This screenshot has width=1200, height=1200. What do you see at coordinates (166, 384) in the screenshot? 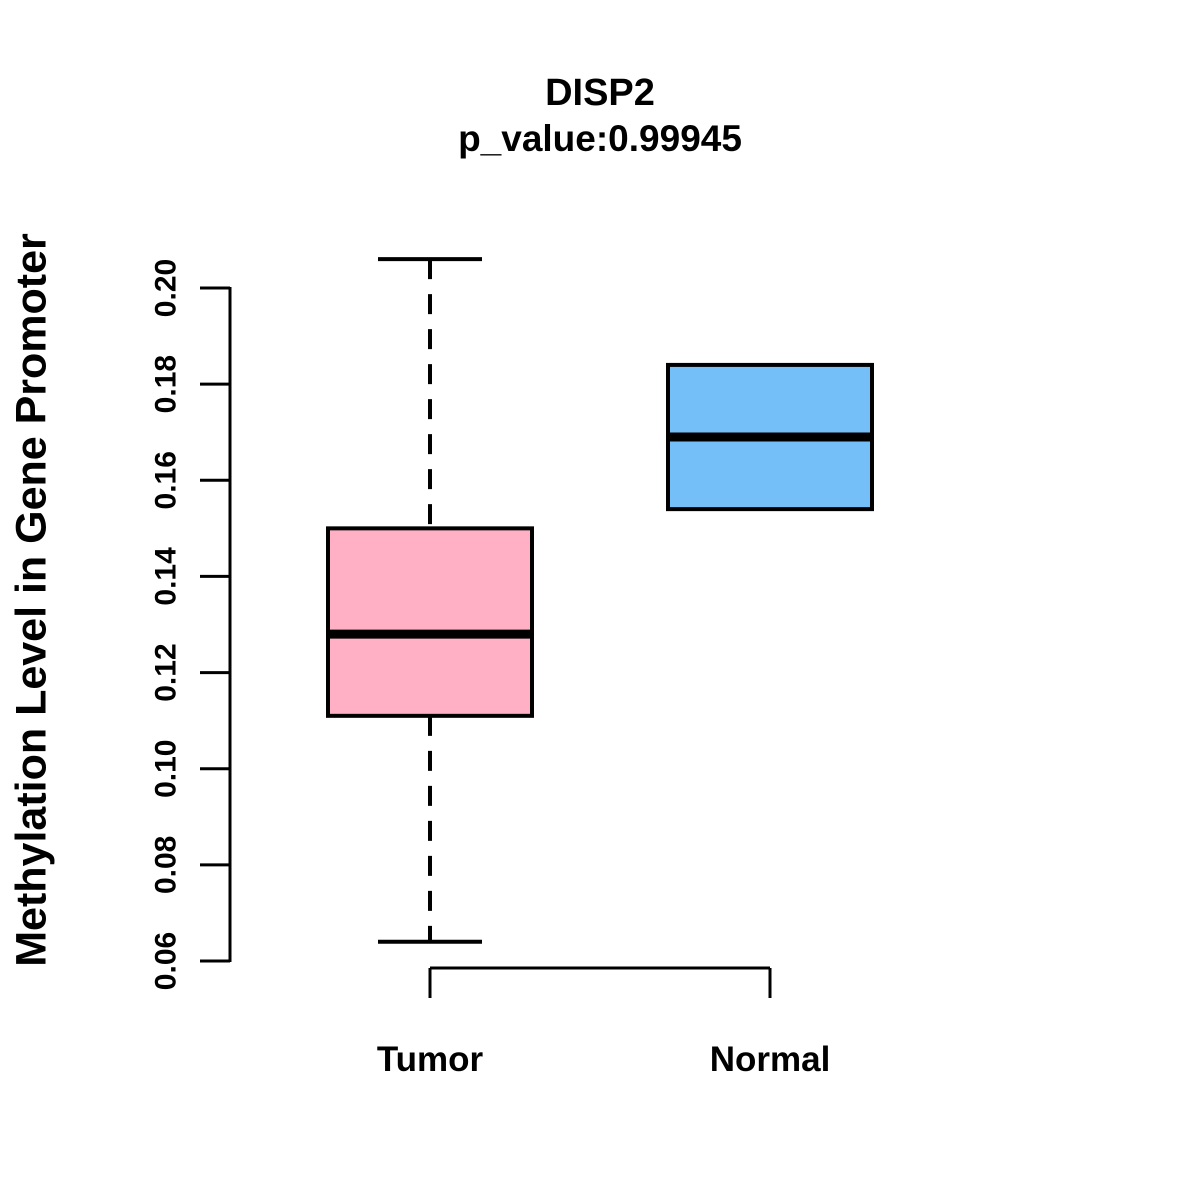
I see `y-tick-label: 0.18` at bounding box center [166, 384].